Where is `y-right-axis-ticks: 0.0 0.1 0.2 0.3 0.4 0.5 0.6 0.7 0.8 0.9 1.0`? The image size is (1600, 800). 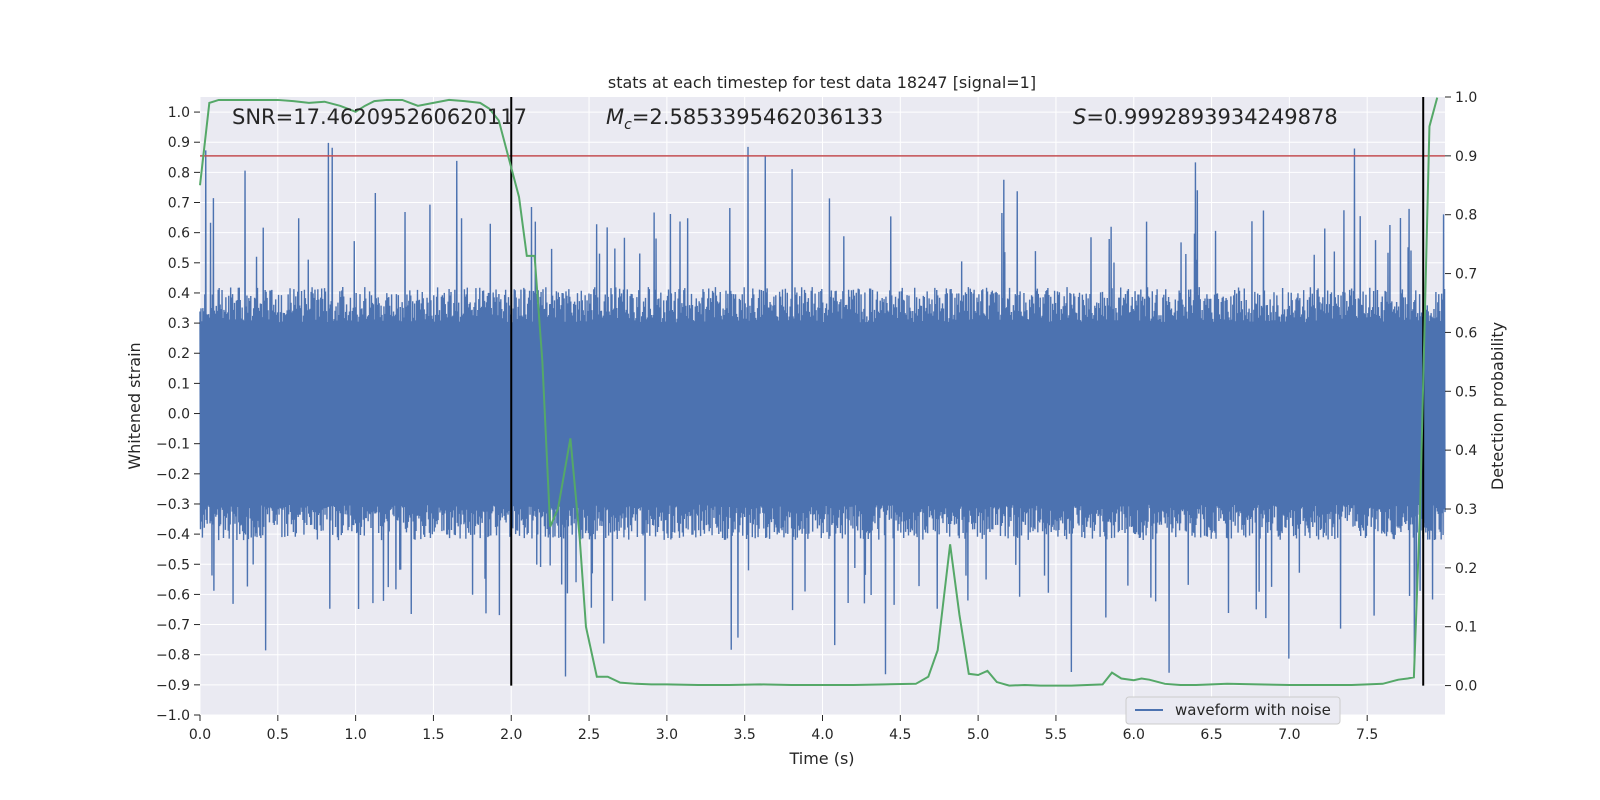
y-right-axis-ticks: 0.0 0.1 0.2 0.3 0.4 0.5 0.6 0.7 0.8 0.9 1.0 is located at coordinates (1461, 392).